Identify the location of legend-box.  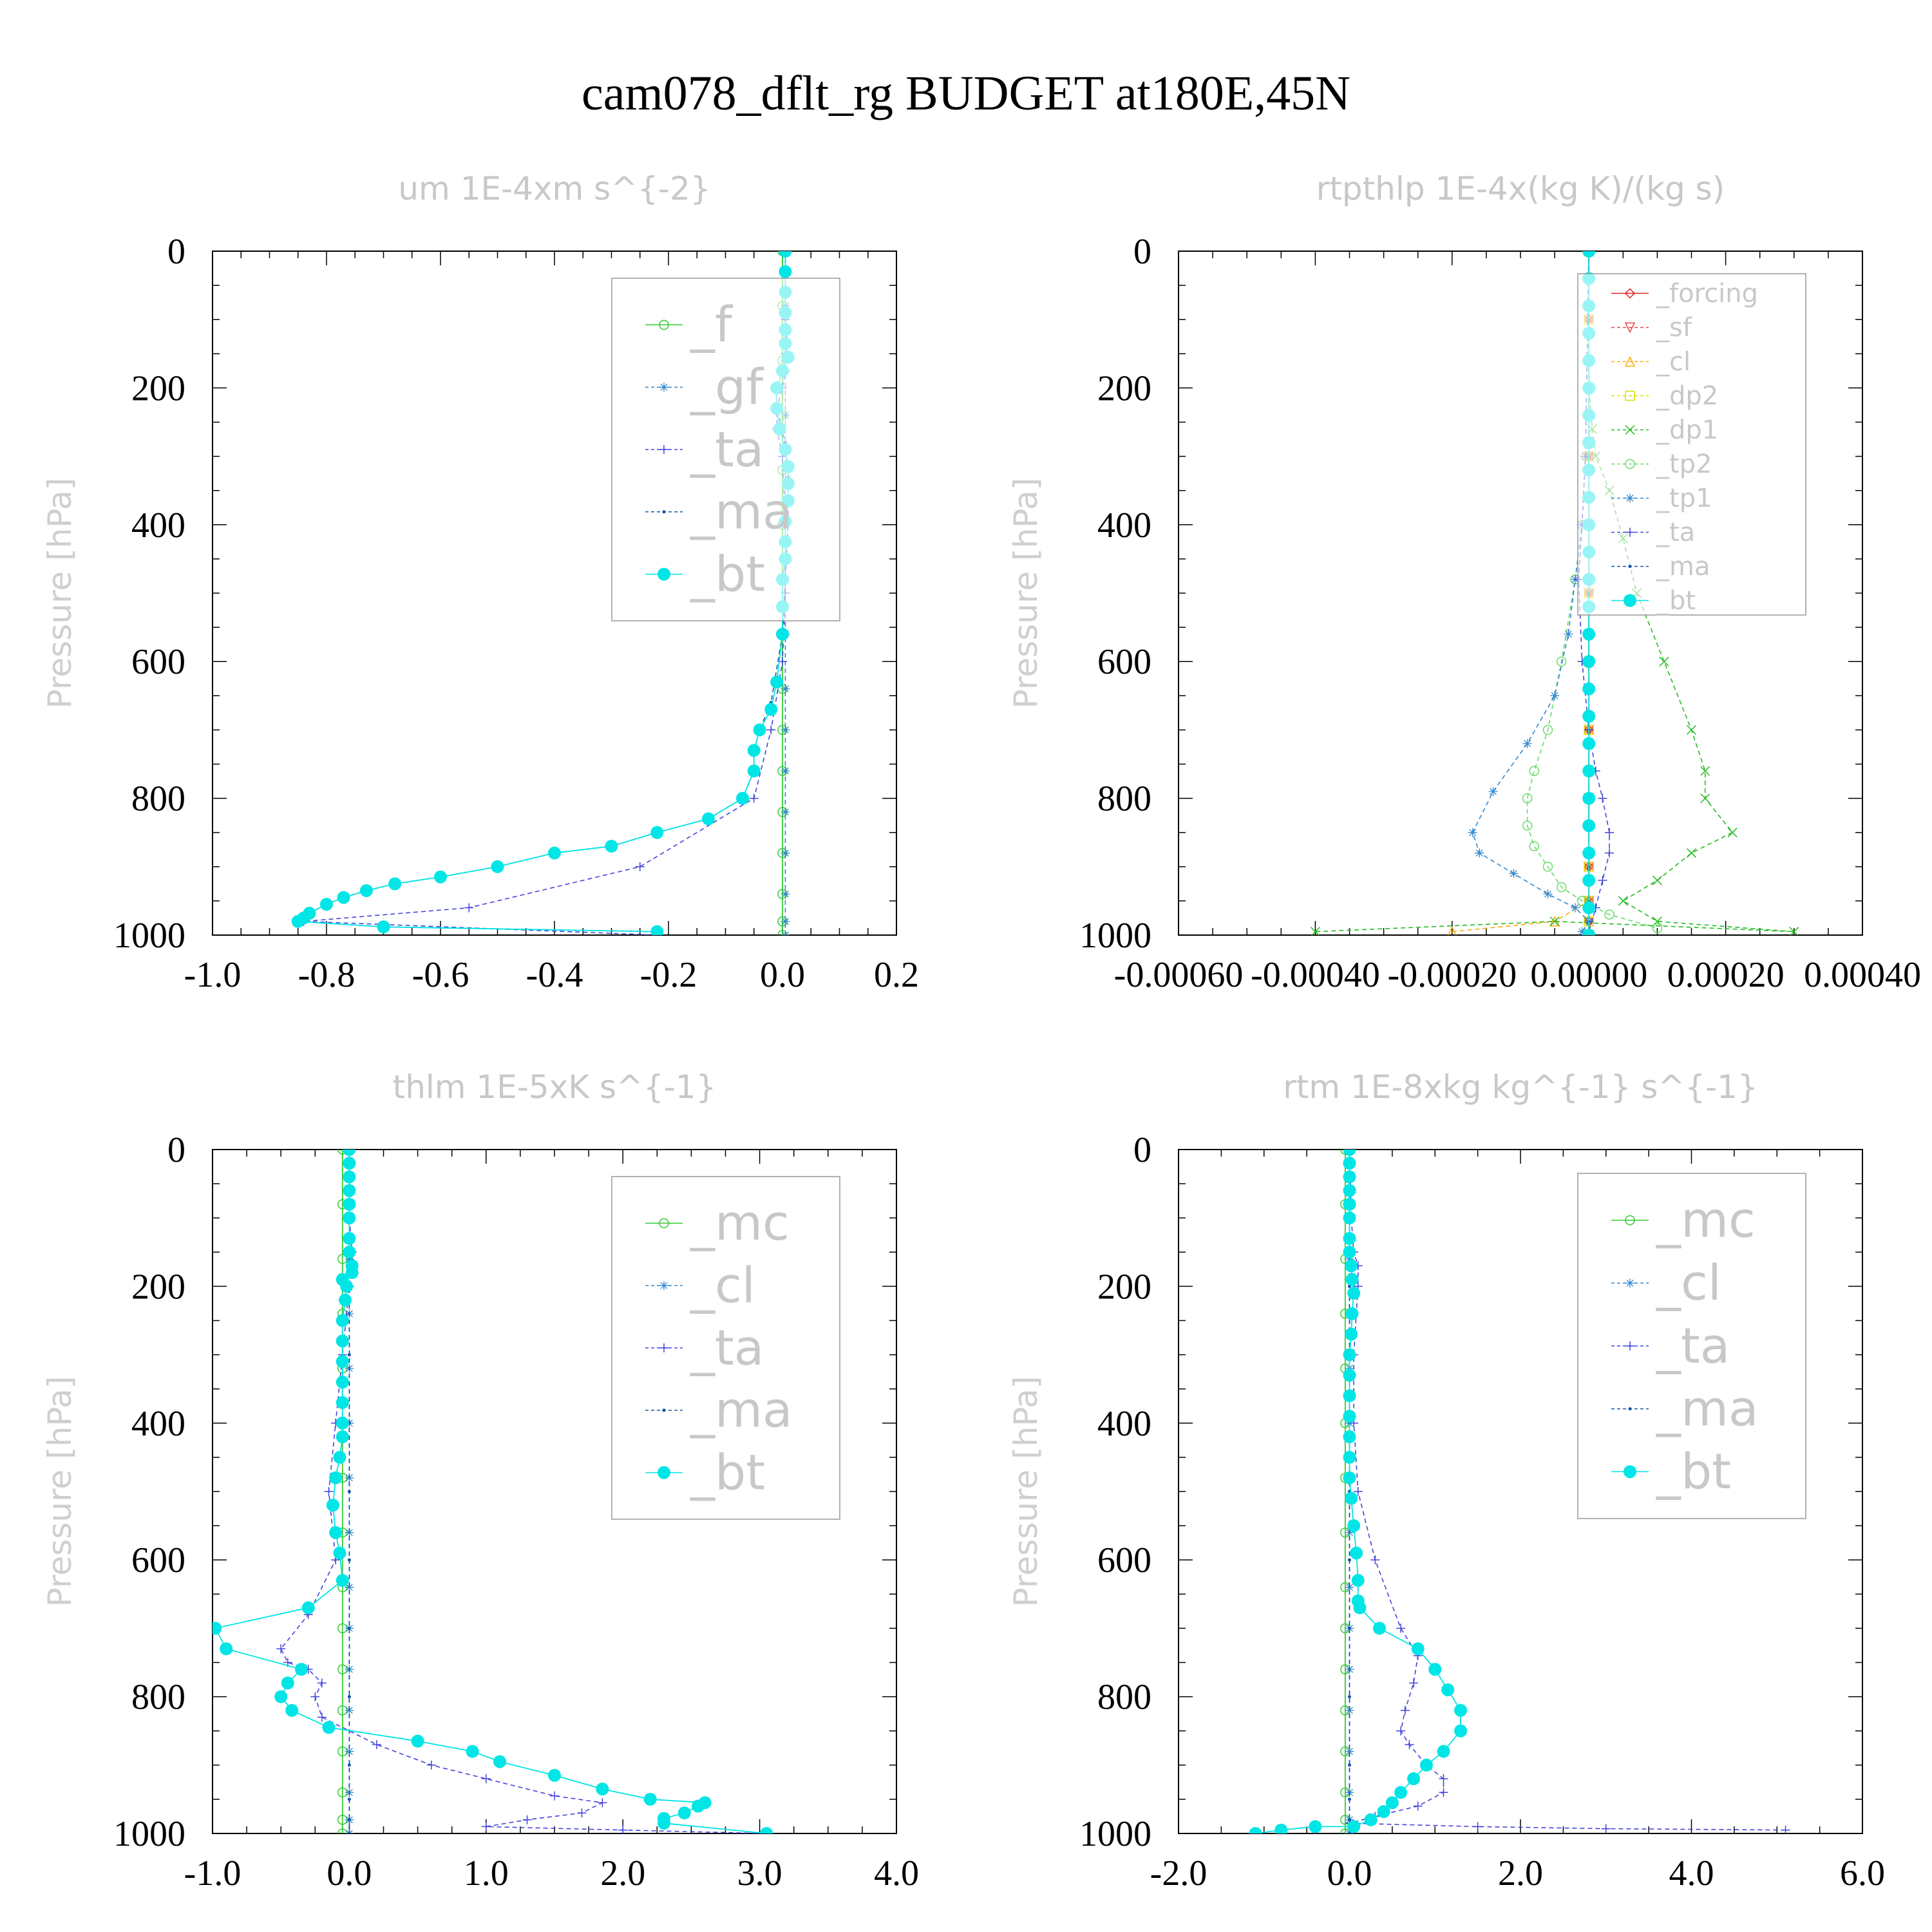
(1692, 445).